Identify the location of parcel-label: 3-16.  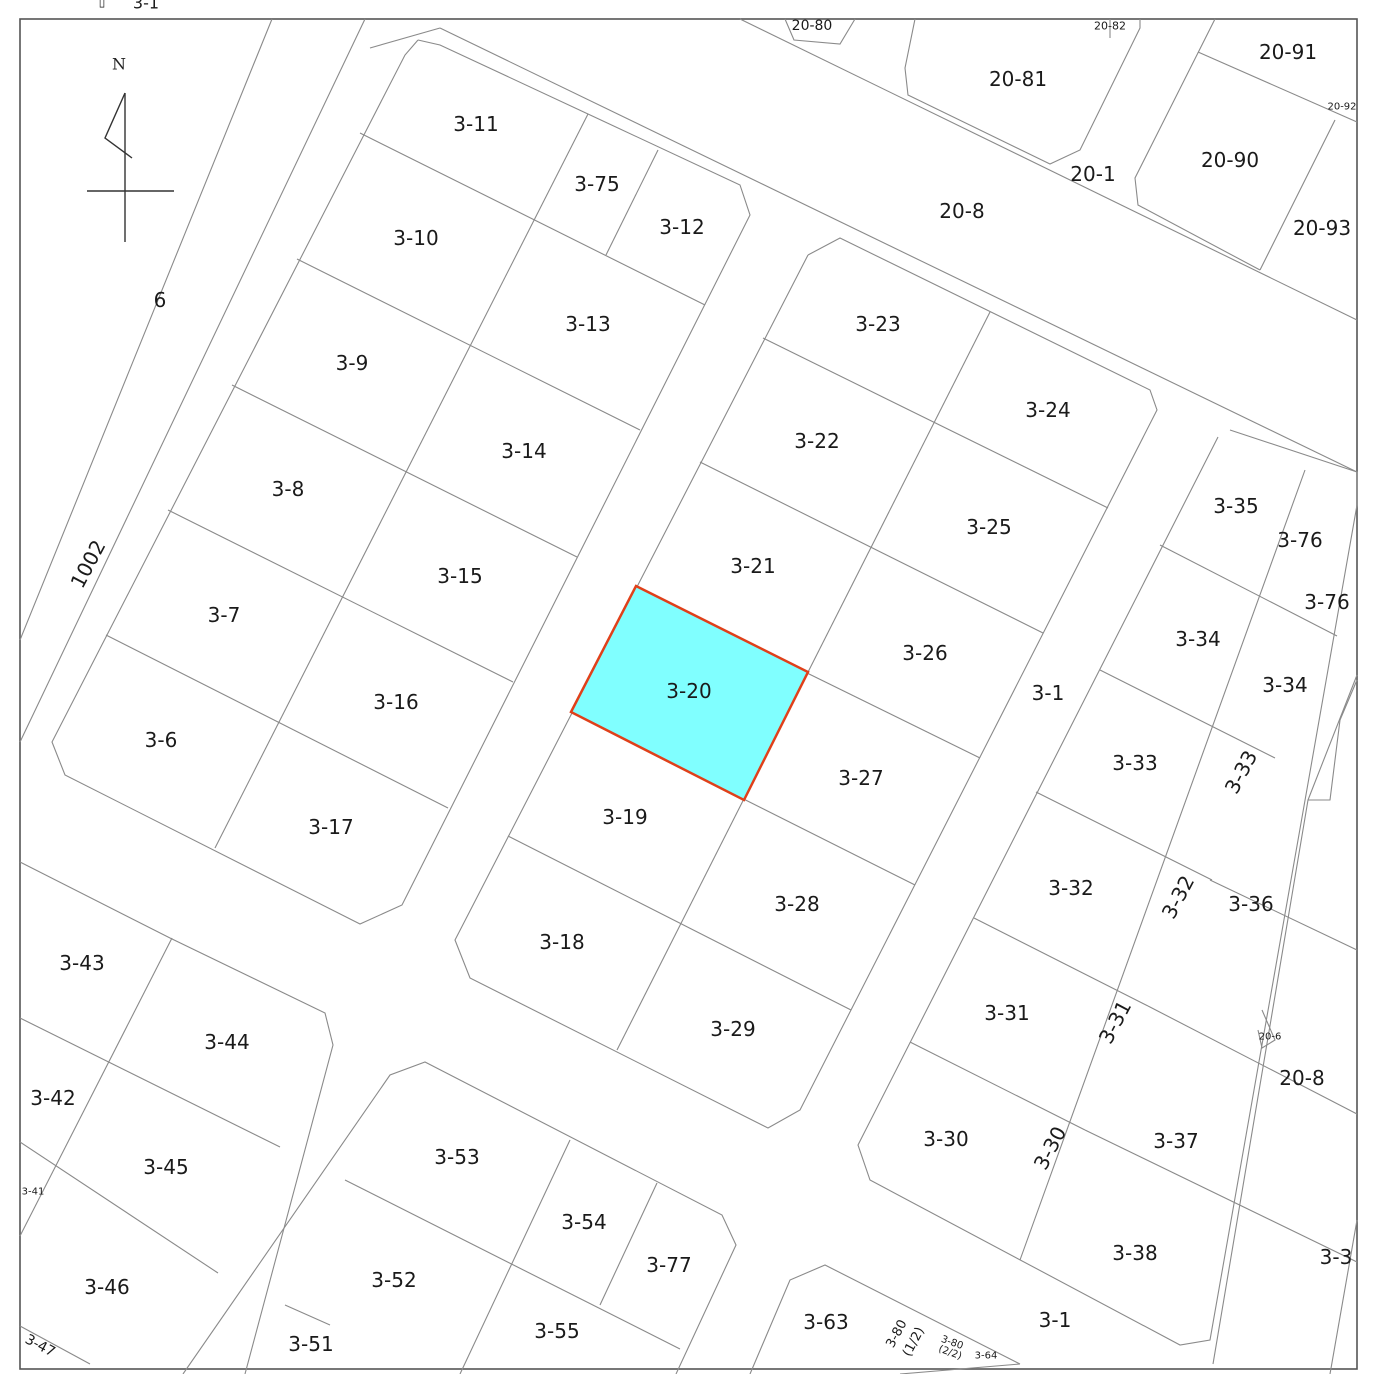
(395, 702).